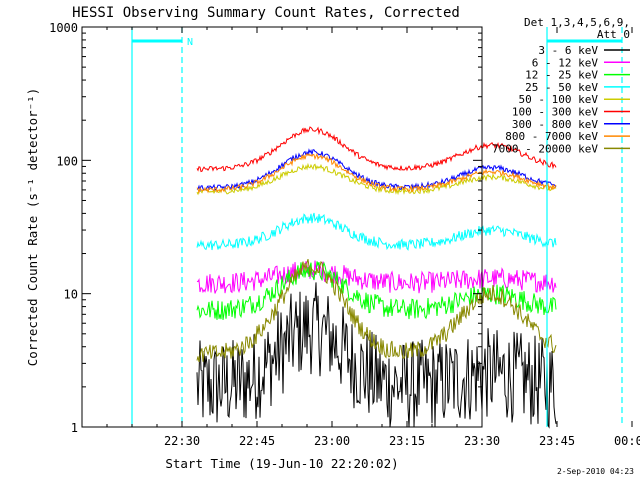 Image resolution: width=640 pixels, height=480 pixels. I want to click on legend-label: 6 - 12 keV, so click(565, 62).